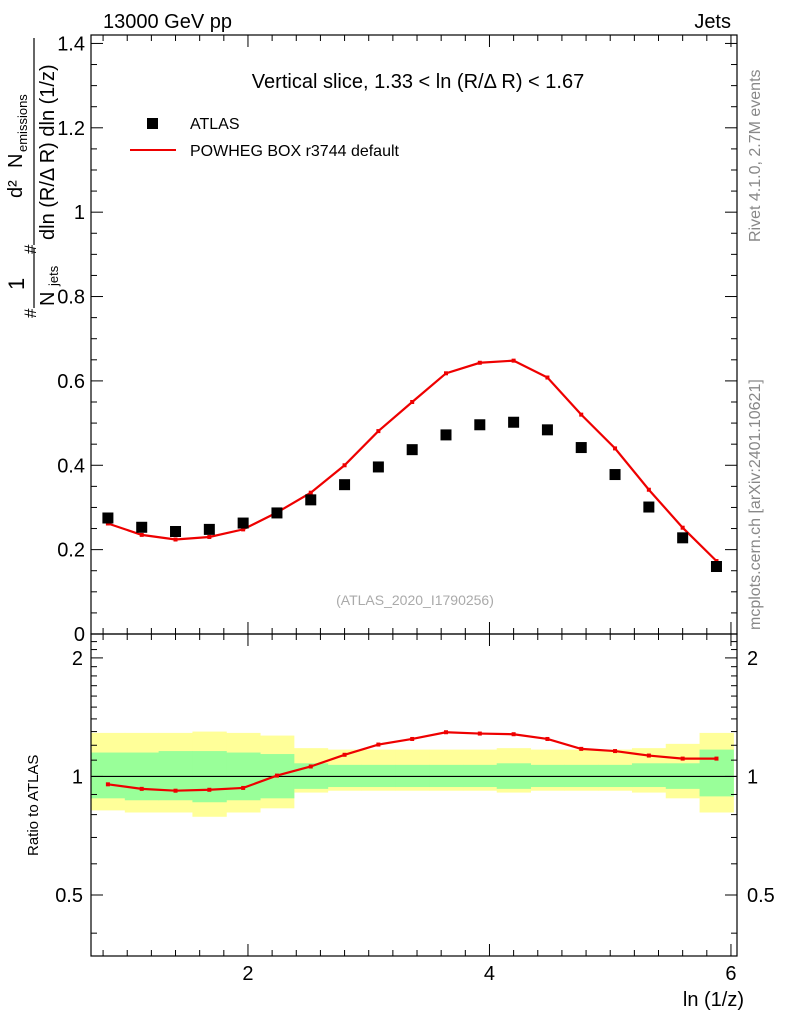 The height and width of the screenshot is (1024, 786). I want to click on energy-label: 13000 GeV pp, so click(167, 22).